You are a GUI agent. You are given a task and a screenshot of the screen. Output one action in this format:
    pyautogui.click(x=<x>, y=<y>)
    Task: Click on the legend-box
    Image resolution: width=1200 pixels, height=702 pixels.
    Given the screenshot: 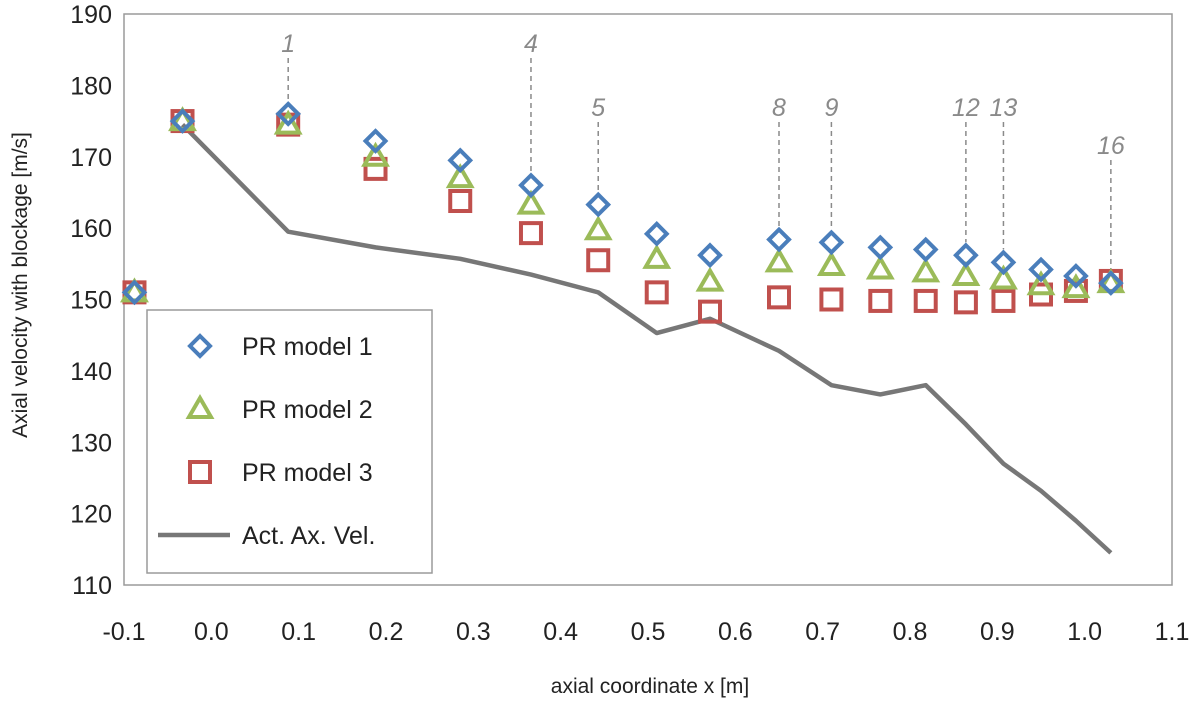 What is the action you would take?
    pyautogui.click(x=289, y=441)
    